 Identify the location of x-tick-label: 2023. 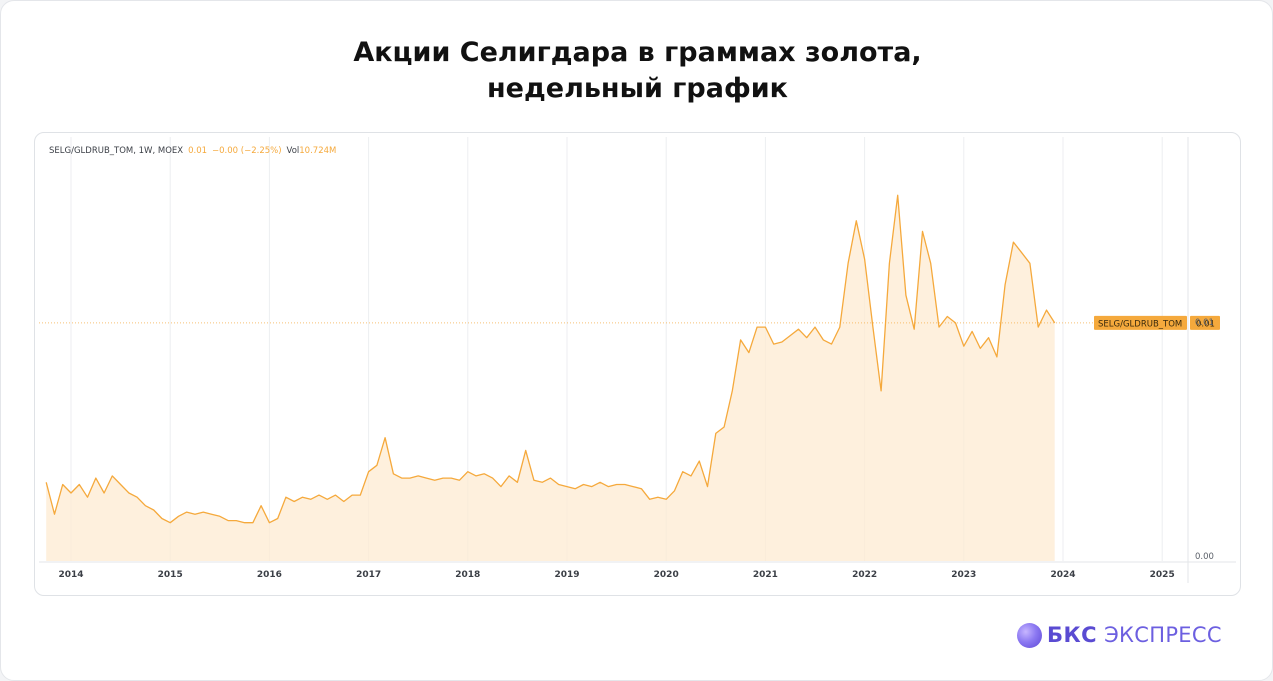
(963, 575).